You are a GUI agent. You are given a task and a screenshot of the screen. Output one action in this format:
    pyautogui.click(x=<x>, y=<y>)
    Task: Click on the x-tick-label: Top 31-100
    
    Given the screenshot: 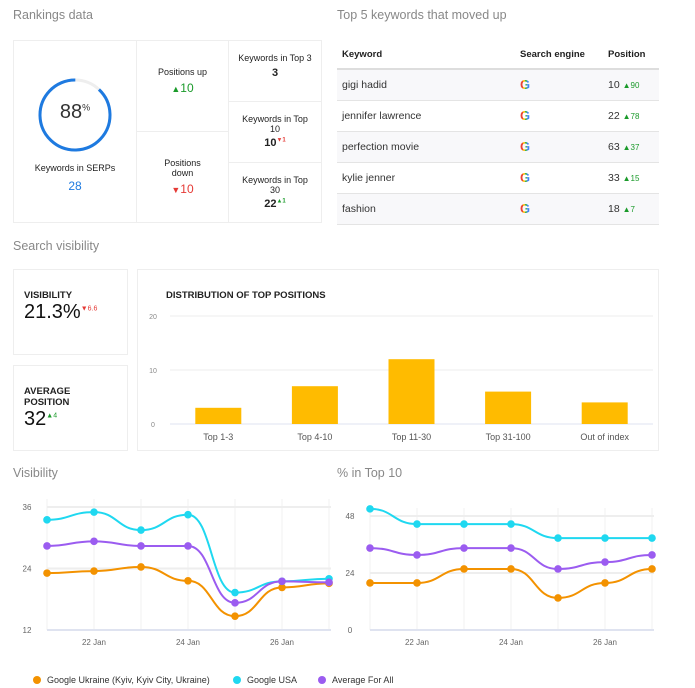 What is the action you would take?
    pyautogui.click(x=508, y=437)
    